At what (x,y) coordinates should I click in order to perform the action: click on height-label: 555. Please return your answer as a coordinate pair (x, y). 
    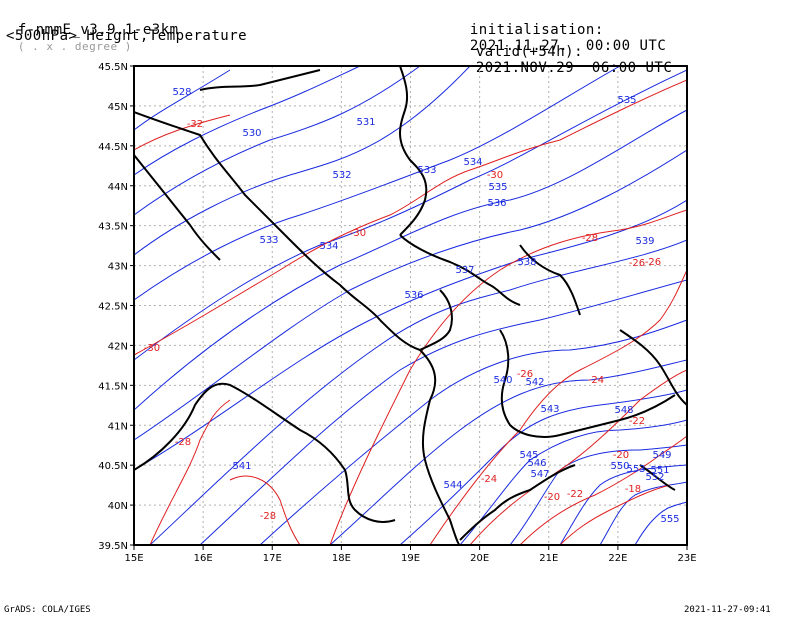
    Looking at the image, I should click on (669, 519).